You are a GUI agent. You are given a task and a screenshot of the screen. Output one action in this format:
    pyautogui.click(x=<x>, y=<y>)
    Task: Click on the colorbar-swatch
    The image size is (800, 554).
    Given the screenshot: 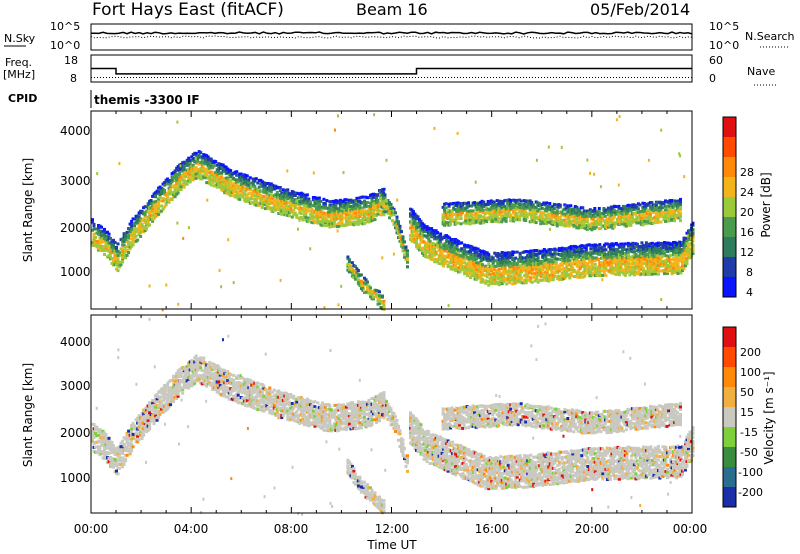 What is the action you would take?
    pyautogui.click(x=729, y=187)
    